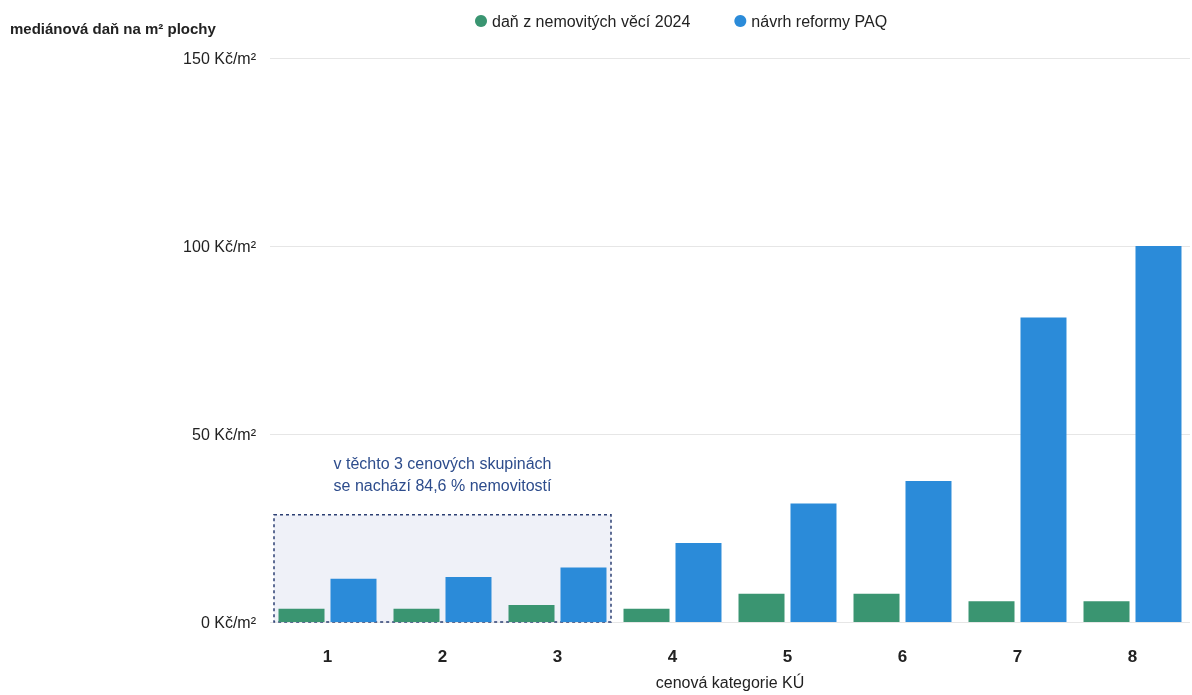 The height and width of the screenshot is (695, 1192). What do you see at coordinates (819, 21) in the screenshot?
I see `legend-label: návrh reformy PAQ` at bounding box center [819, 21].